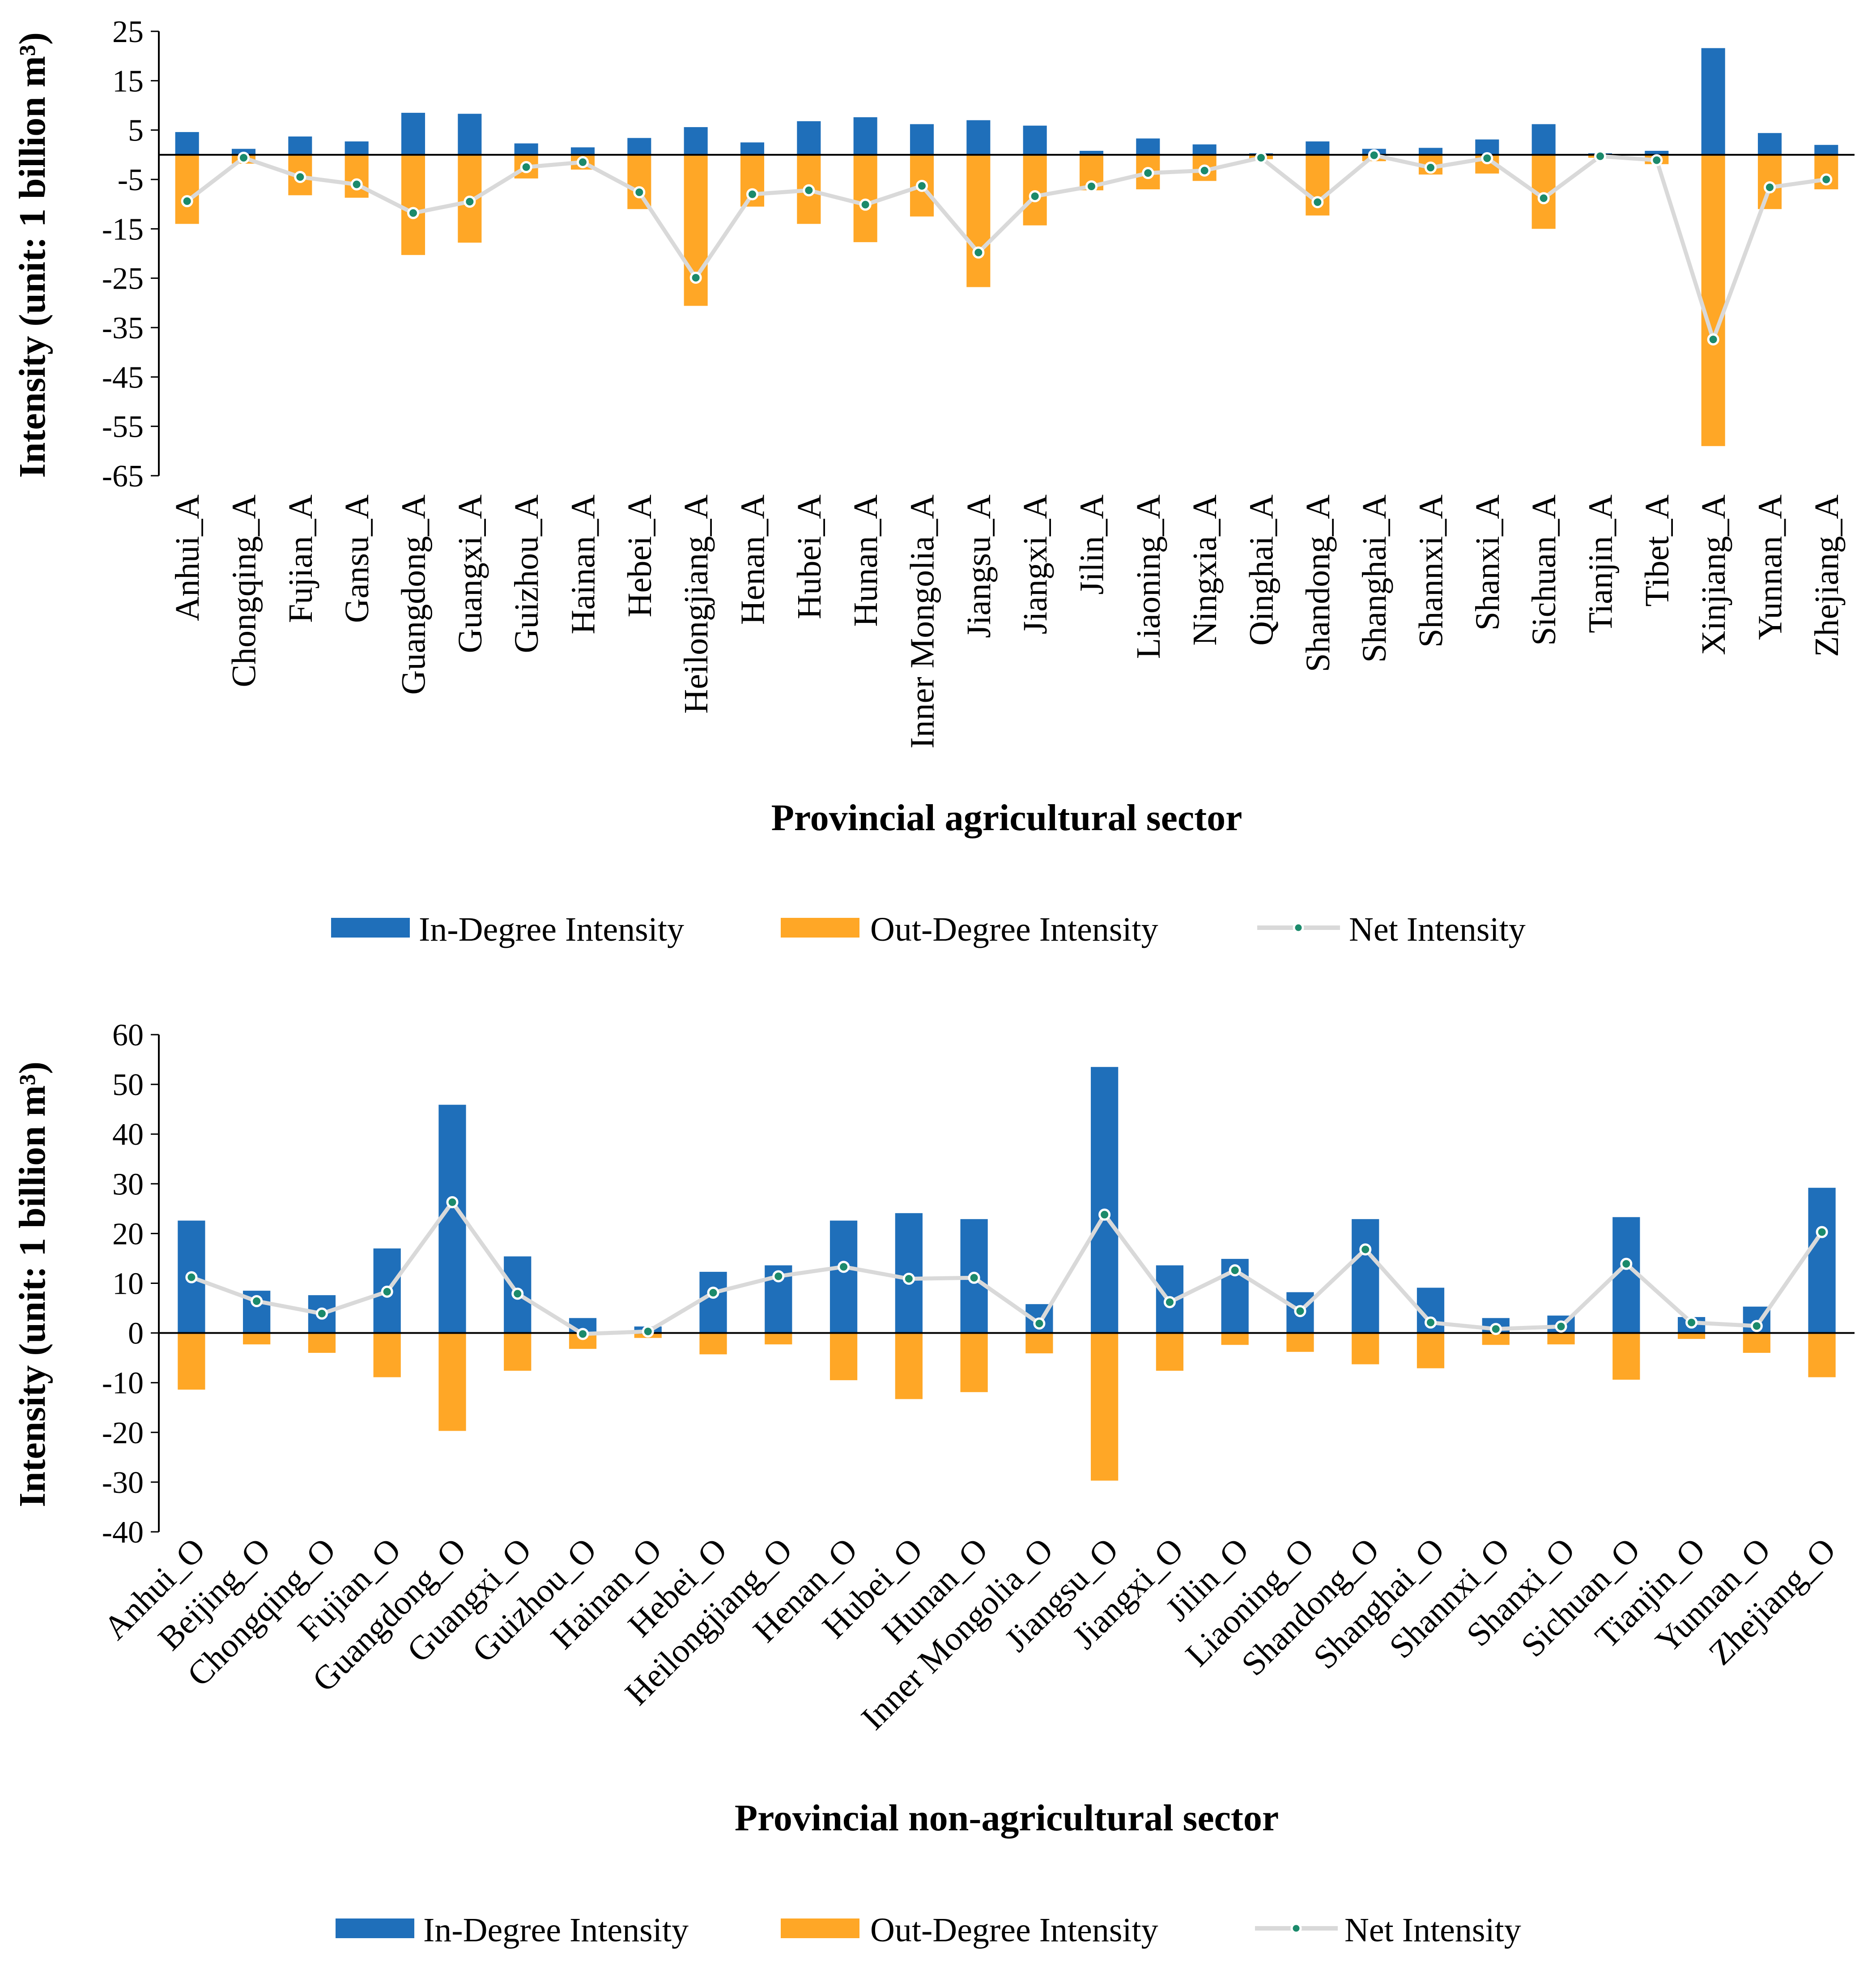  What do you see at coordinates (1487, 563) in the screenshot?
I see `category-label: Shanxi_A` at bounding box center [1487, 563].